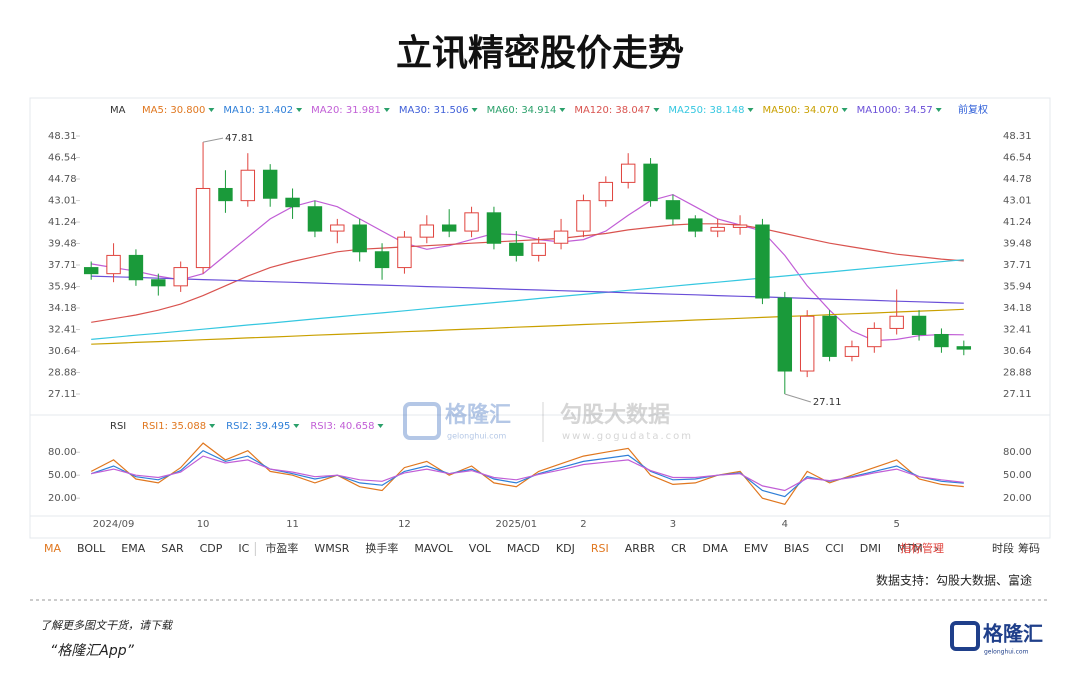 The image size is (1080, 697). What do you see at coordinates (107, 625) in the screenshot?
I see `footer-line1: 了解更多图文干货，请下载` at bounding box center [107, 625].